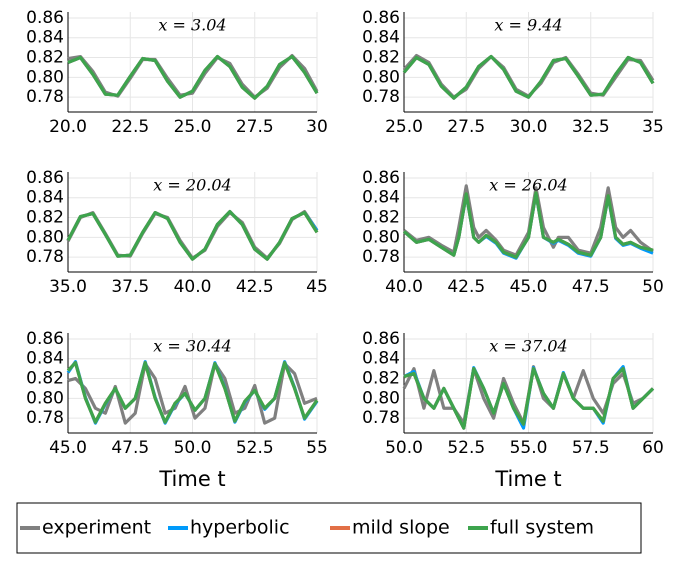  What do you see at coordinates (317, 448) in the screenshot?
I see `x-tick-label: 55` at bounding box center [317, 448].